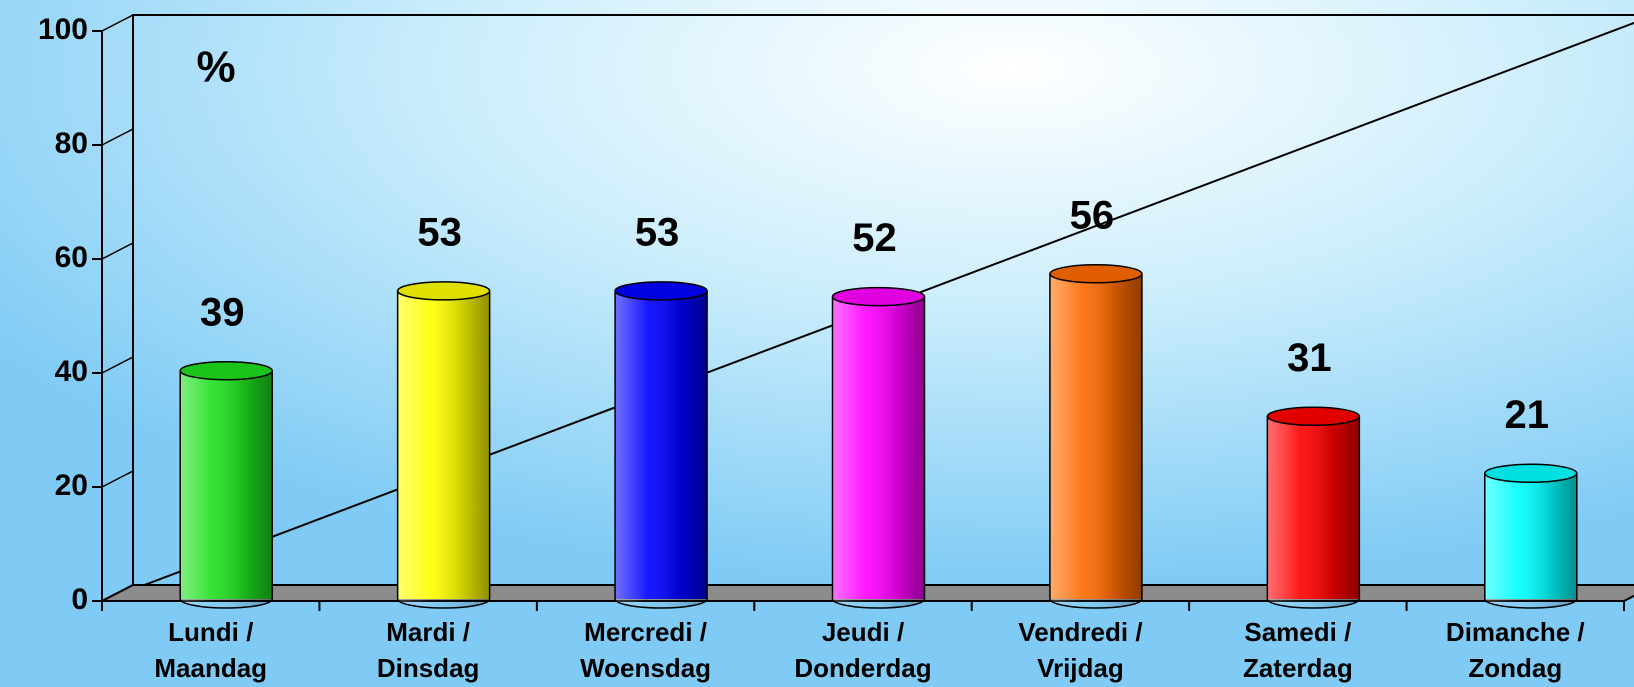 Image resolution: width=1634 pixels, height=687 pixels. Describe the element at coordinates (71, 143) in the screenshot. I see `y-tick-label: 80` at that location.